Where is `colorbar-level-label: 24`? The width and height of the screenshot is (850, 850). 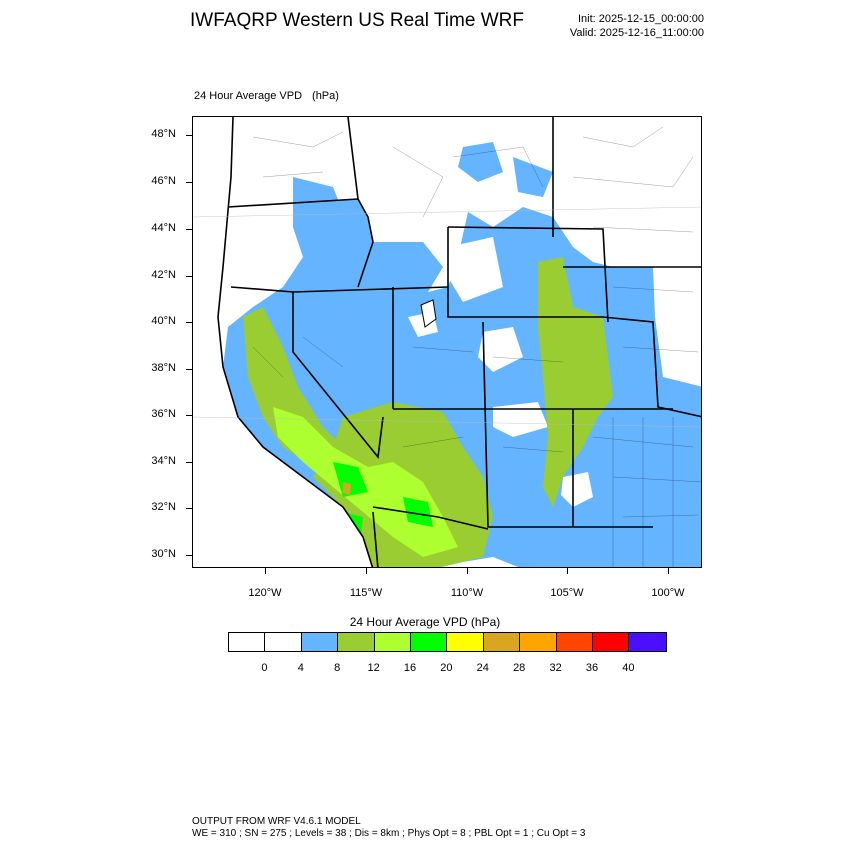 colorbar-level-label: 24 is located at coordinates (482, 668).